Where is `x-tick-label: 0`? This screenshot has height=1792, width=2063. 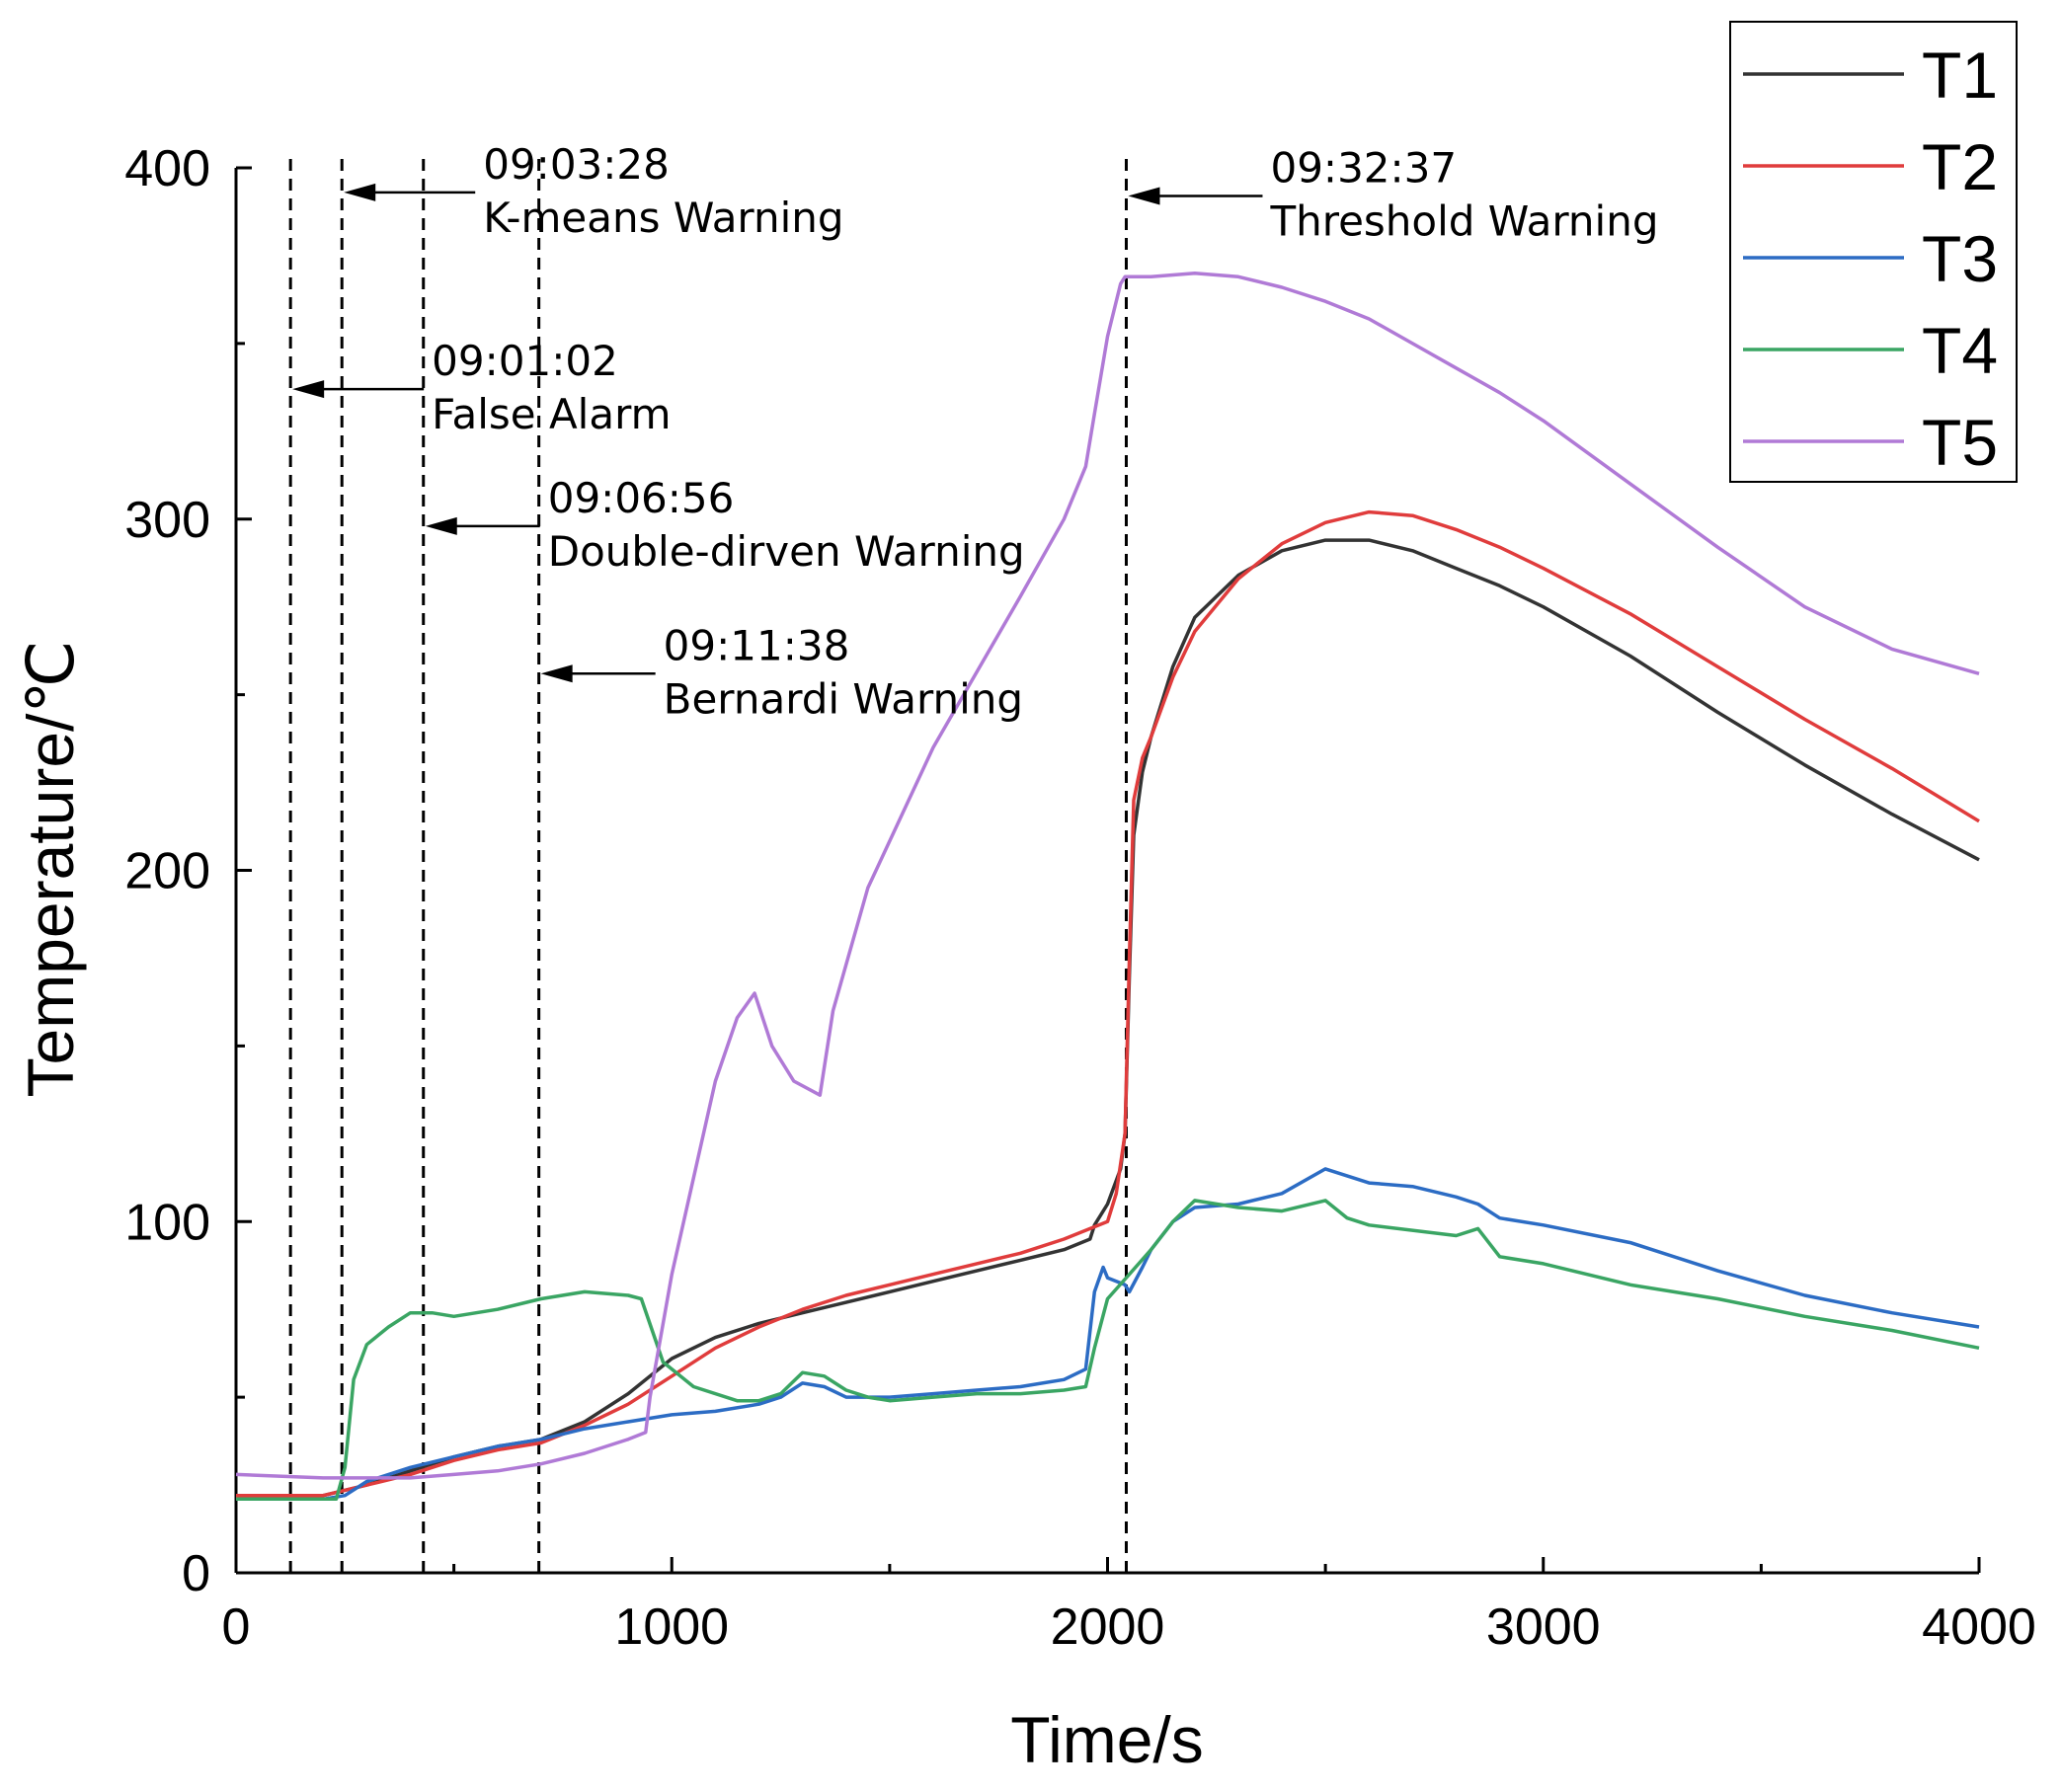
x-tick-label: 0 is located at coordinates (236, 1627).